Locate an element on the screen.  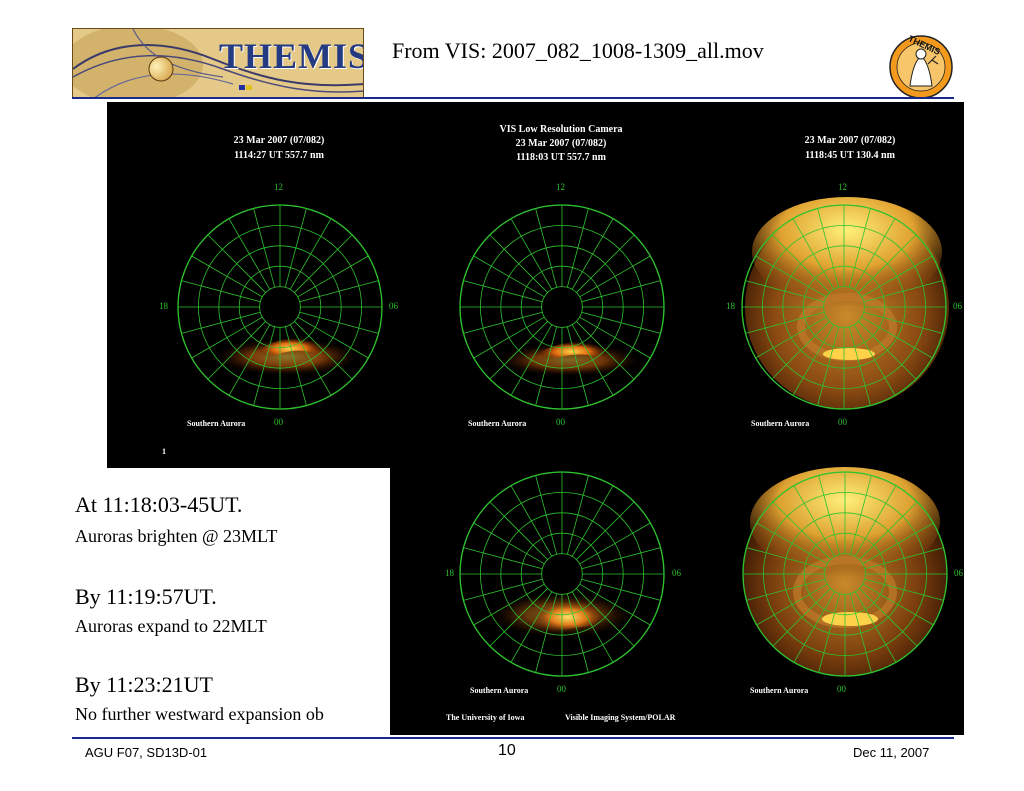
plot3-label-18: 18 is located at coordinates (730, 306).